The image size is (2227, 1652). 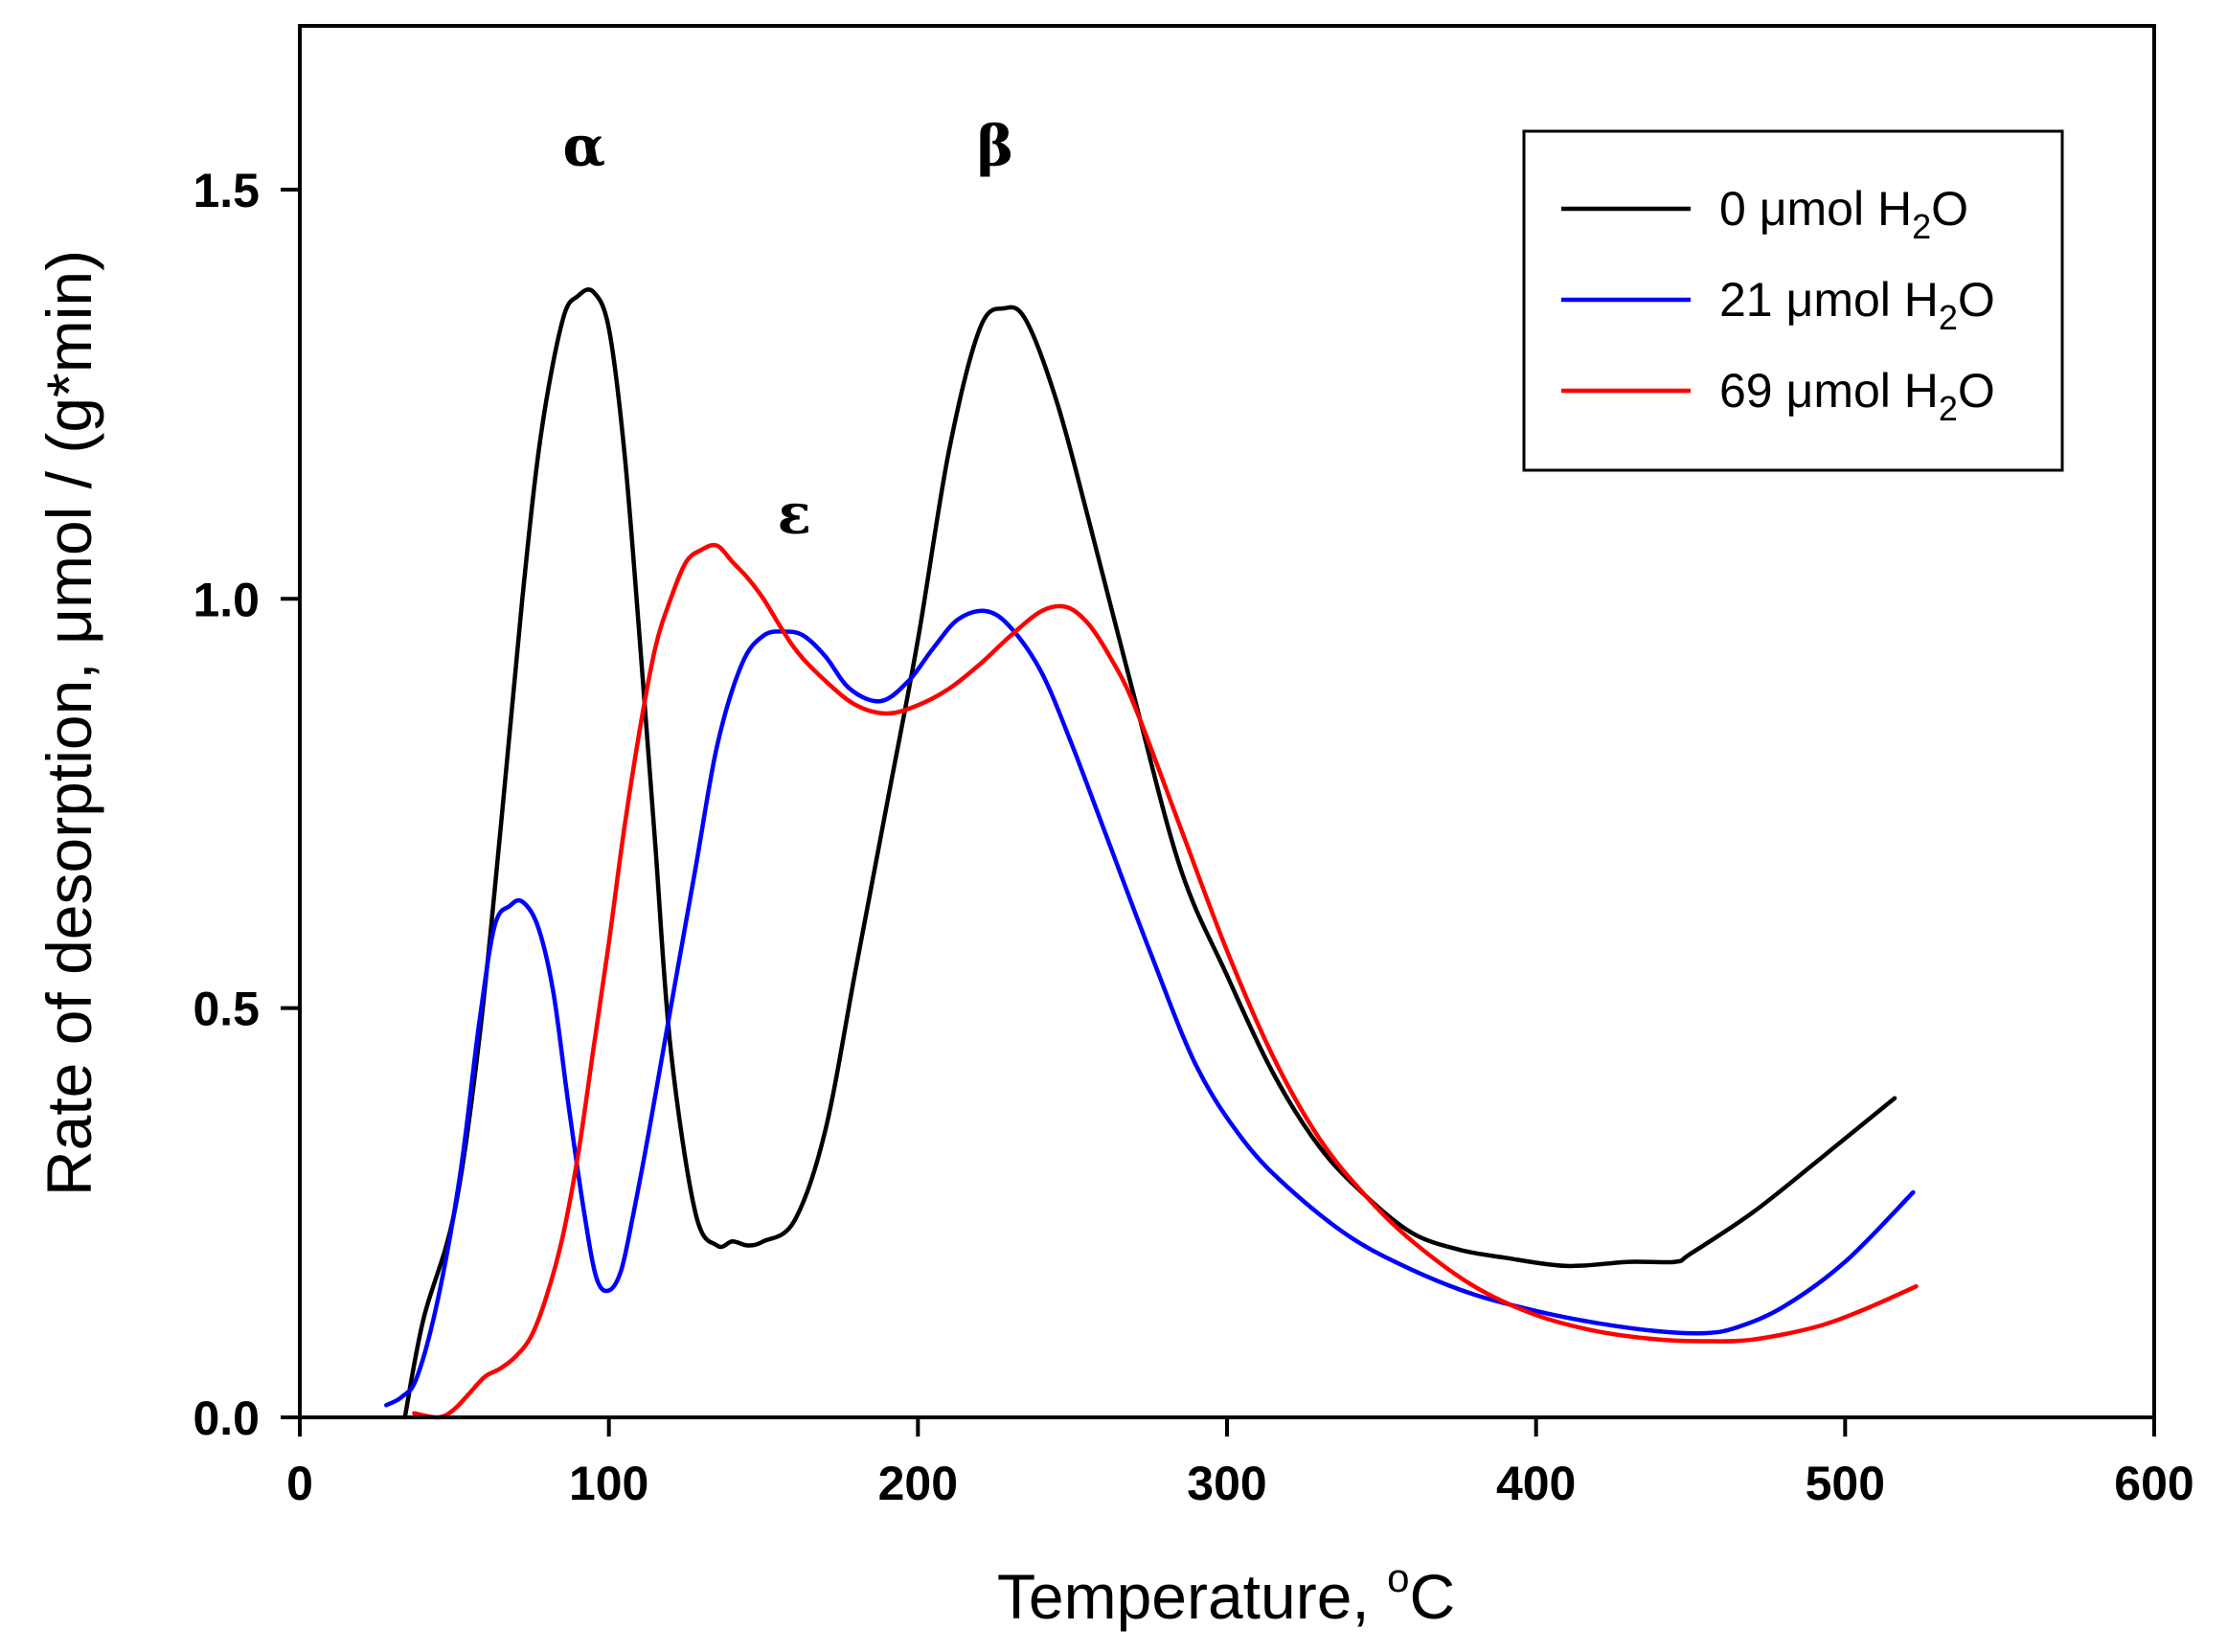 What do you see at coordinates (1857, 305) in the screenshot?
I see `legend-label: 21 μmol H2O` at bounding box center [1857, 305].